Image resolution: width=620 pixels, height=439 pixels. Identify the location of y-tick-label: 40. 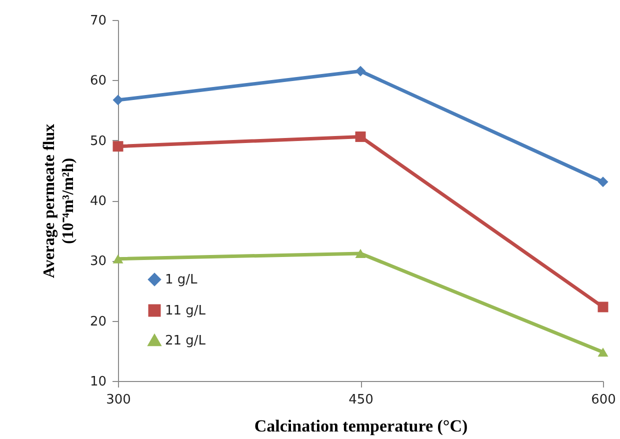
(98, 201).